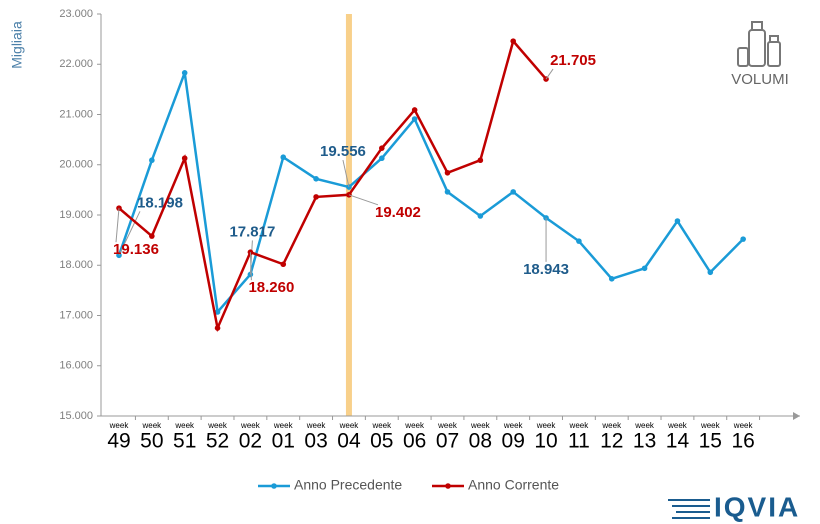  What do you see at coordinates (796, 416) in the screenshot?
I see `x-axis-arrow` at bounding box center [796, 416].